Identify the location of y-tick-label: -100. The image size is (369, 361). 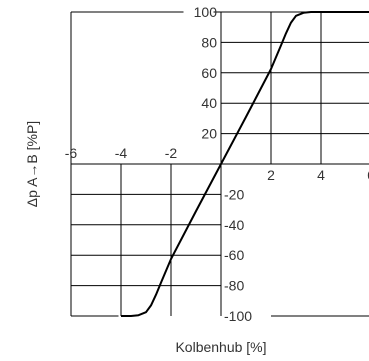
(238, 316).